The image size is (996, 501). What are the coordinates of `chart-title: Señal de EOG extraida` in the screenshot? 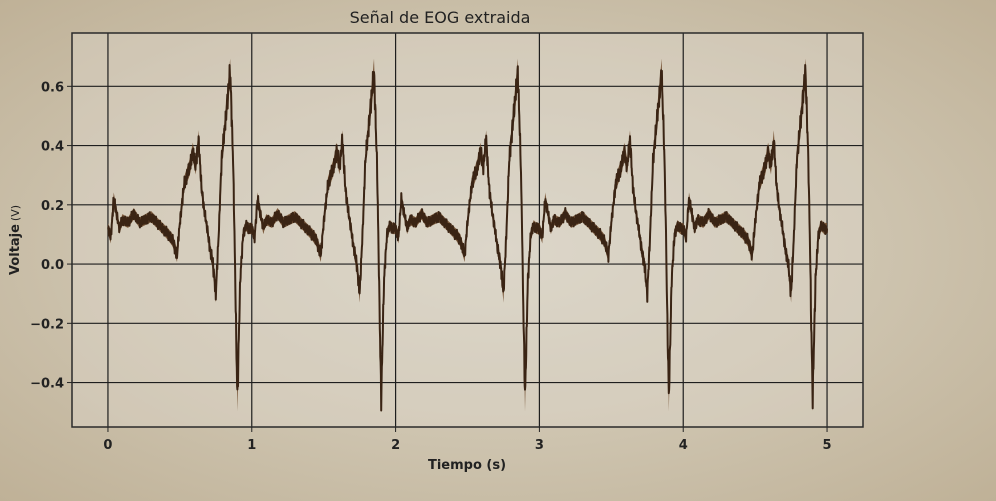 It's located at (440, 17).